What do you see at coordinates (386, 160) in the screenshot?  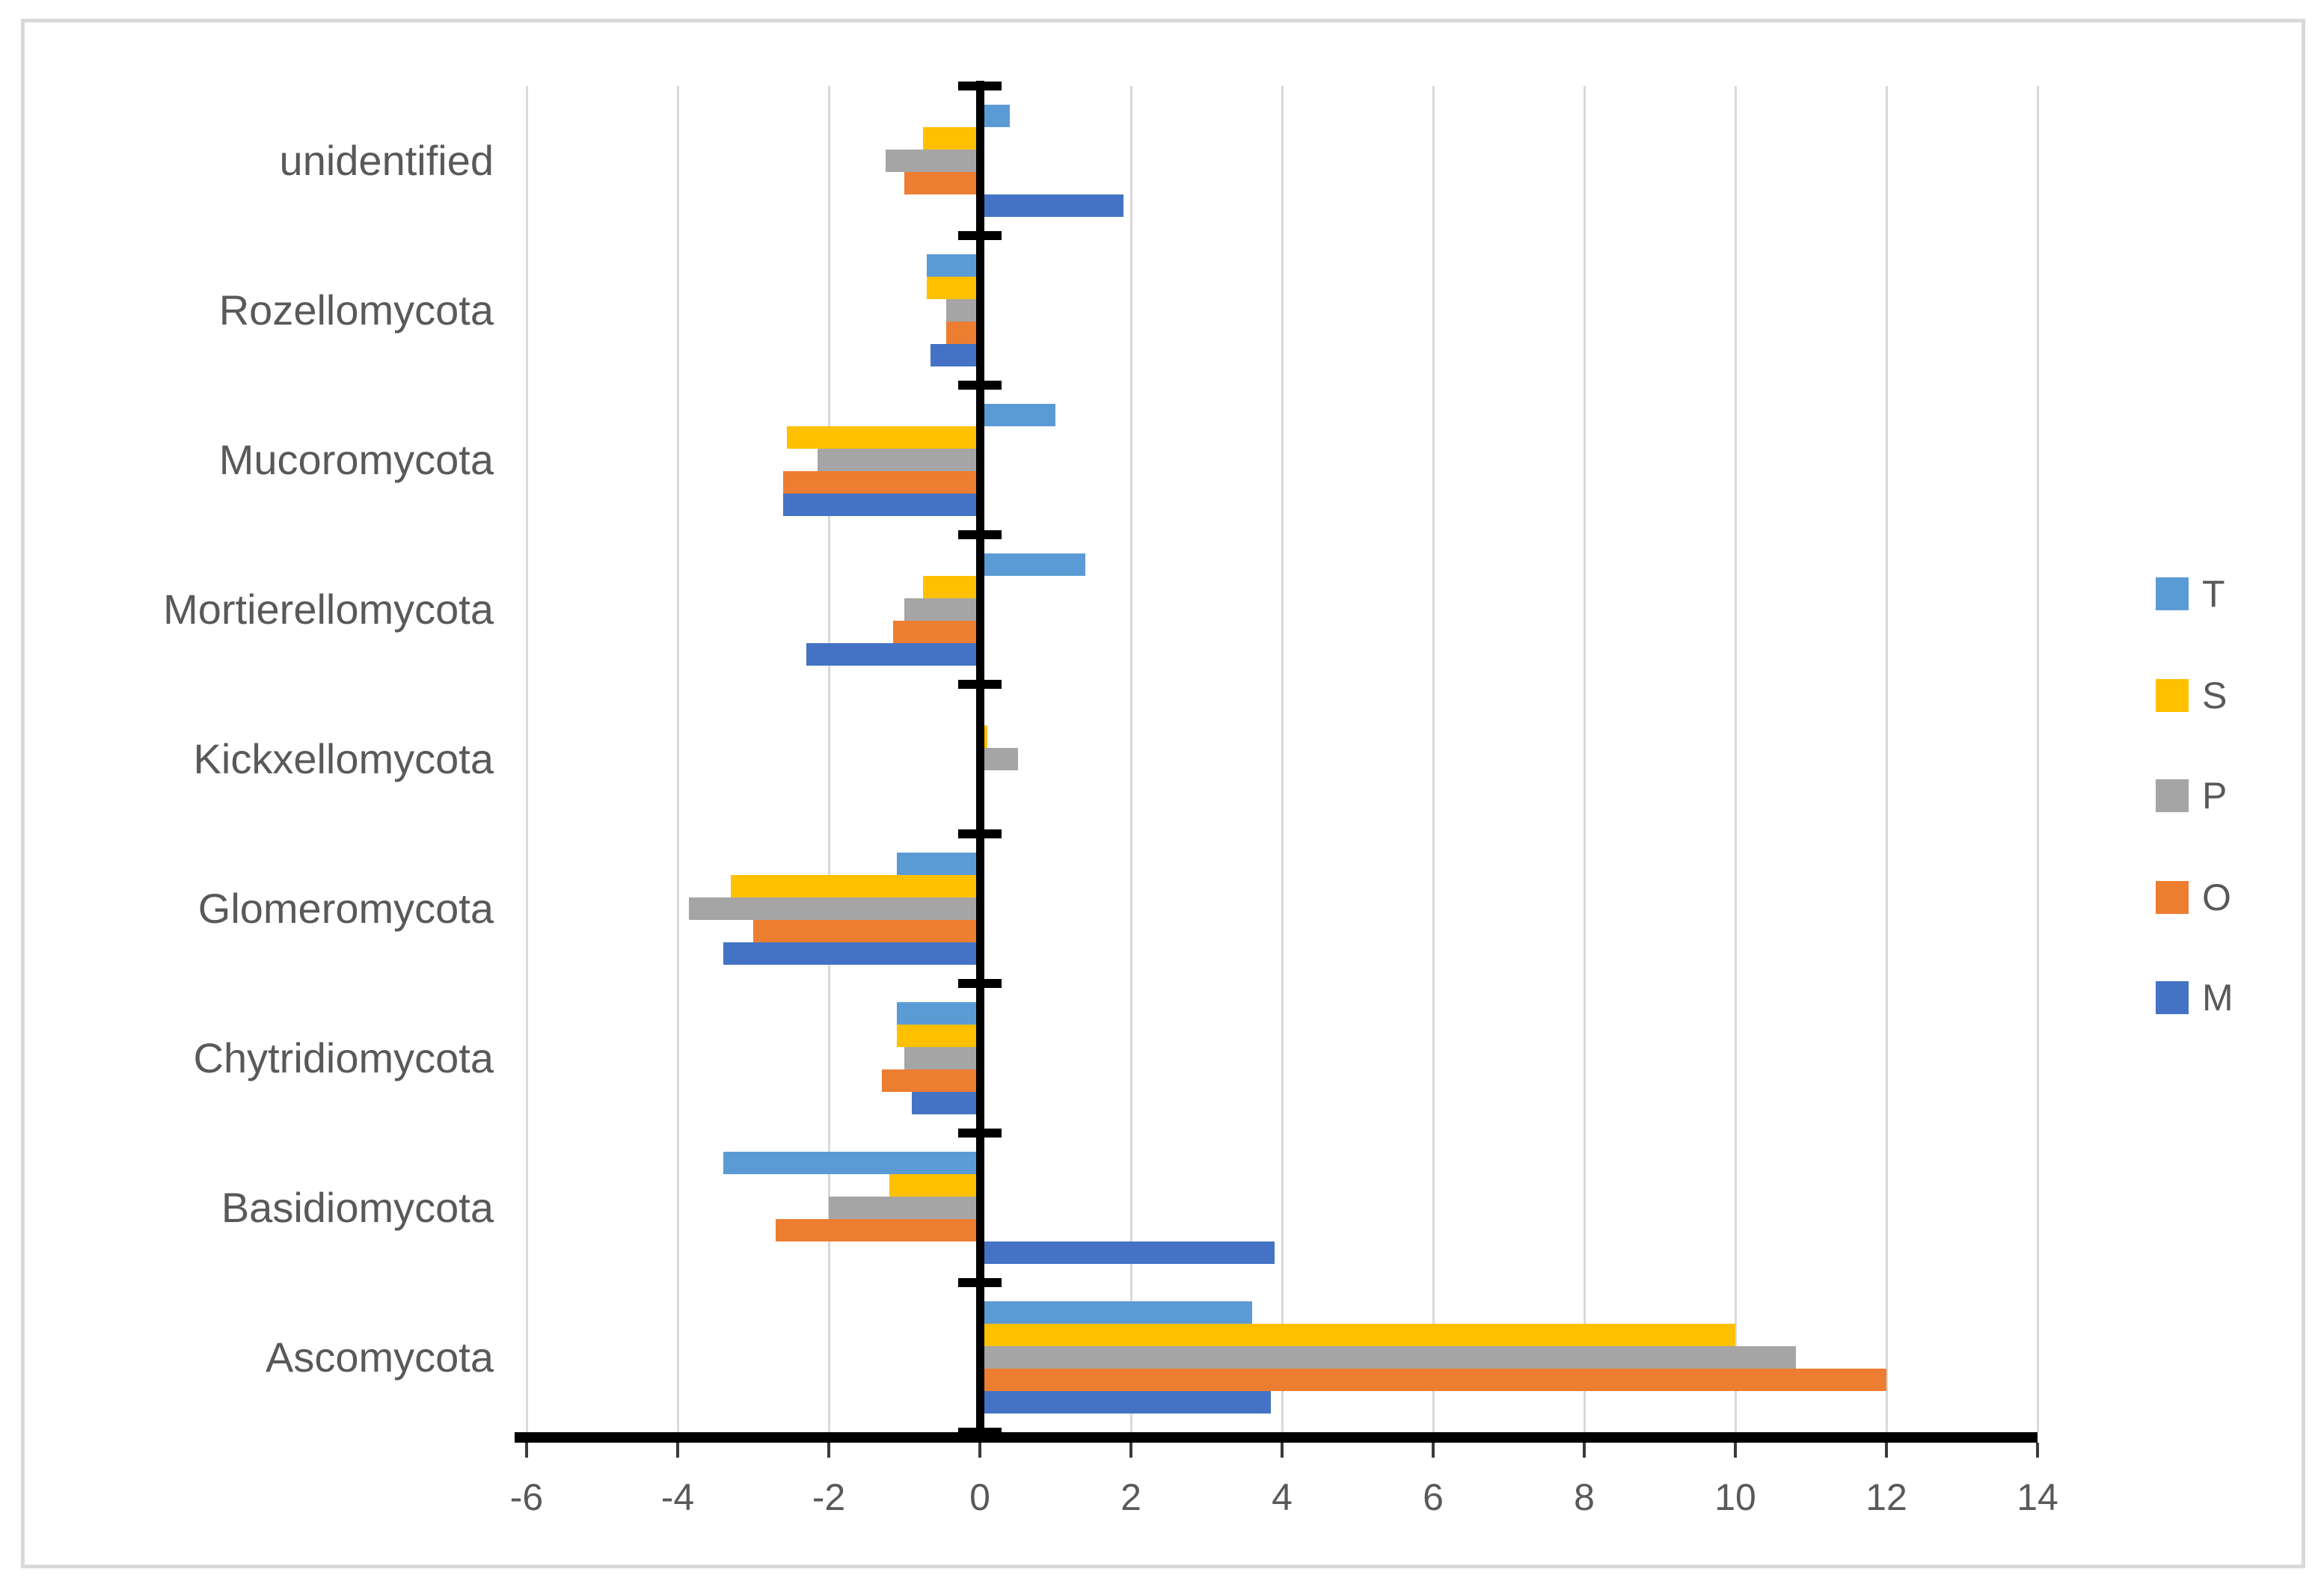 I see `category-label: unidentified` at bounding box center [386, 160].